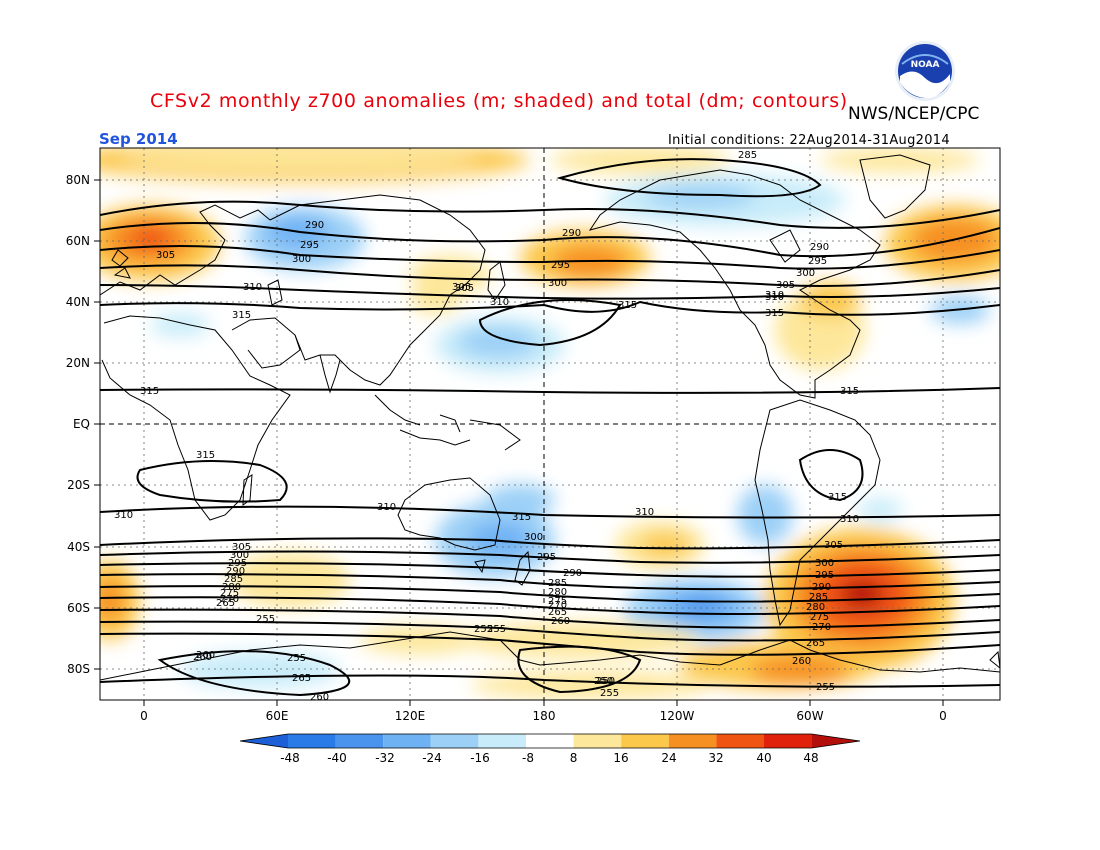 The width and height of the screenshot is (1100, 850). Describe the element at coordinates (78, 669) in the screenshot. I see `lat-label: 80S` at that location.